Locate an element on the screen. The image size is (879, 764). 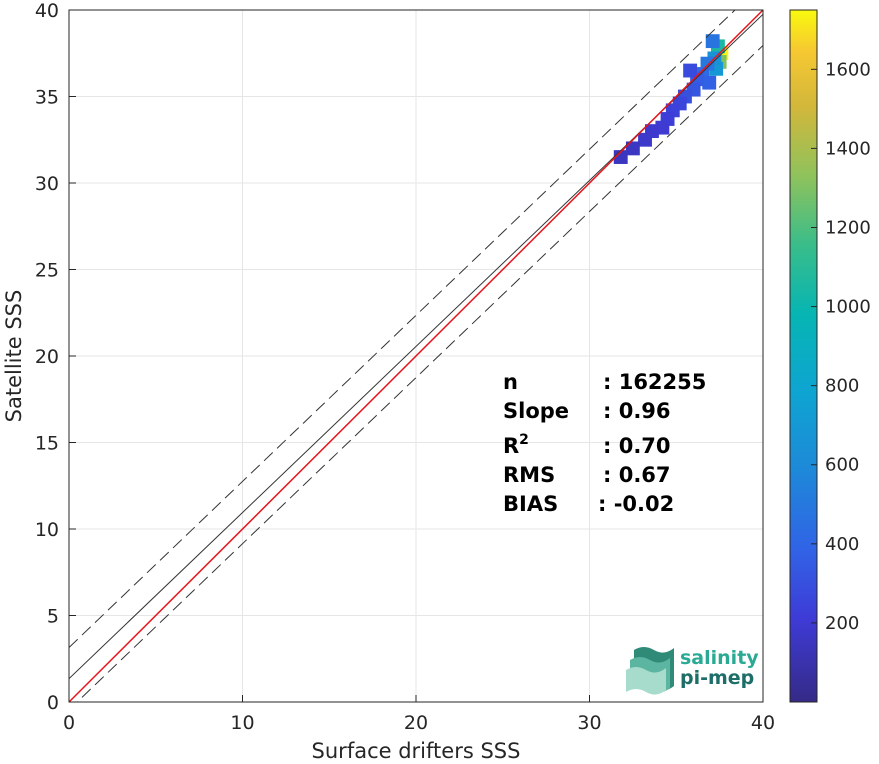
colorbar-tick-label: 800 is located at coordinates (842, 386).